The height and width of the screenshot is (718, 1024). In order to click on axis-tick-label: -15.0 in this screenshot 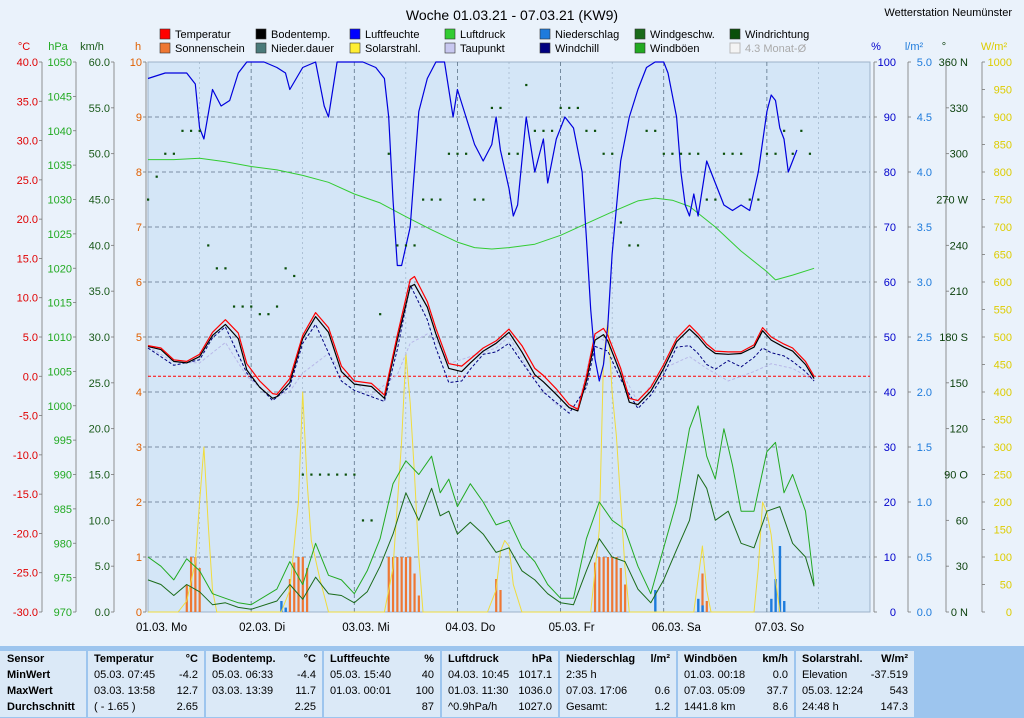, I will do `click(25, 495)`.